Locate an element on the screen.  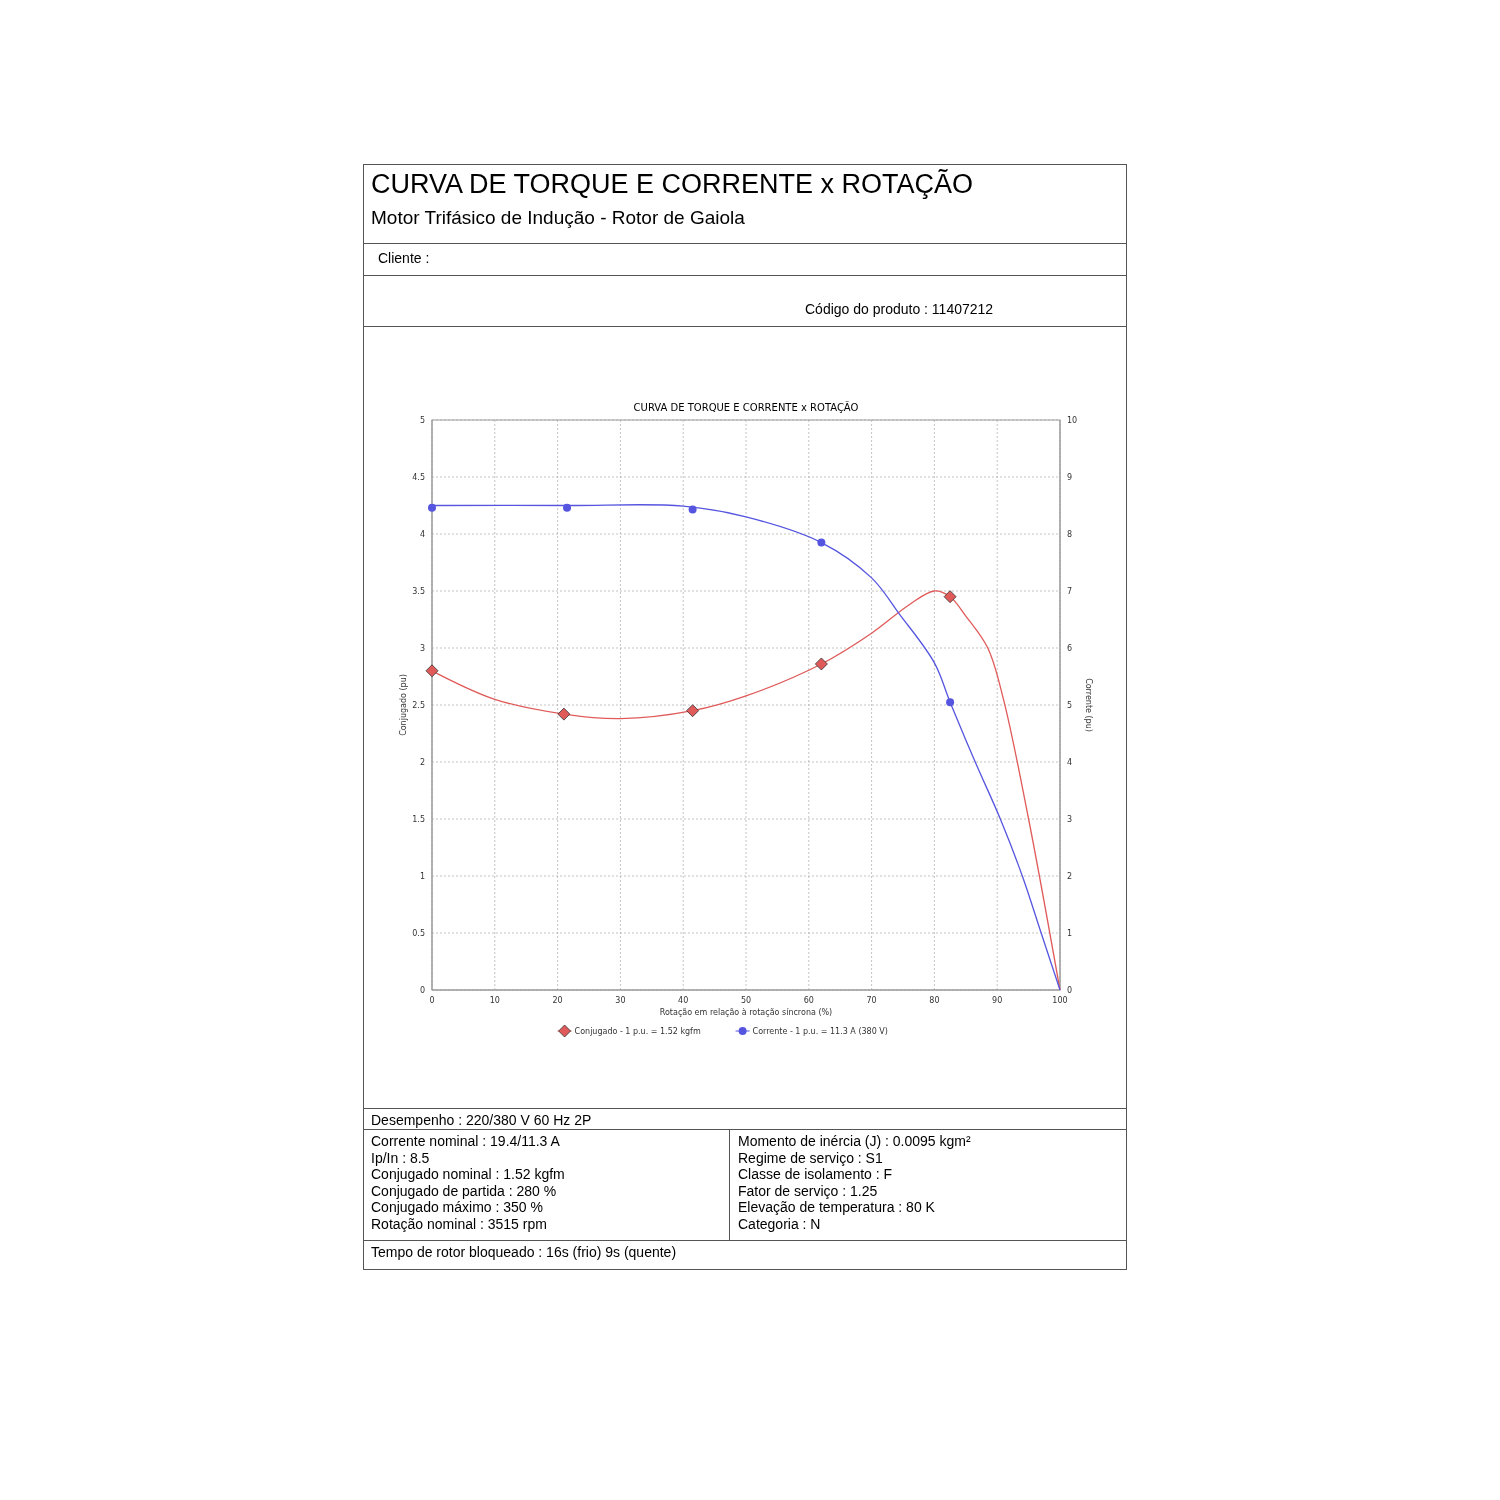
legend-label: Conjugado - 1 p.u. = 1.52 kgfm is located at coordinates (637, 1031).